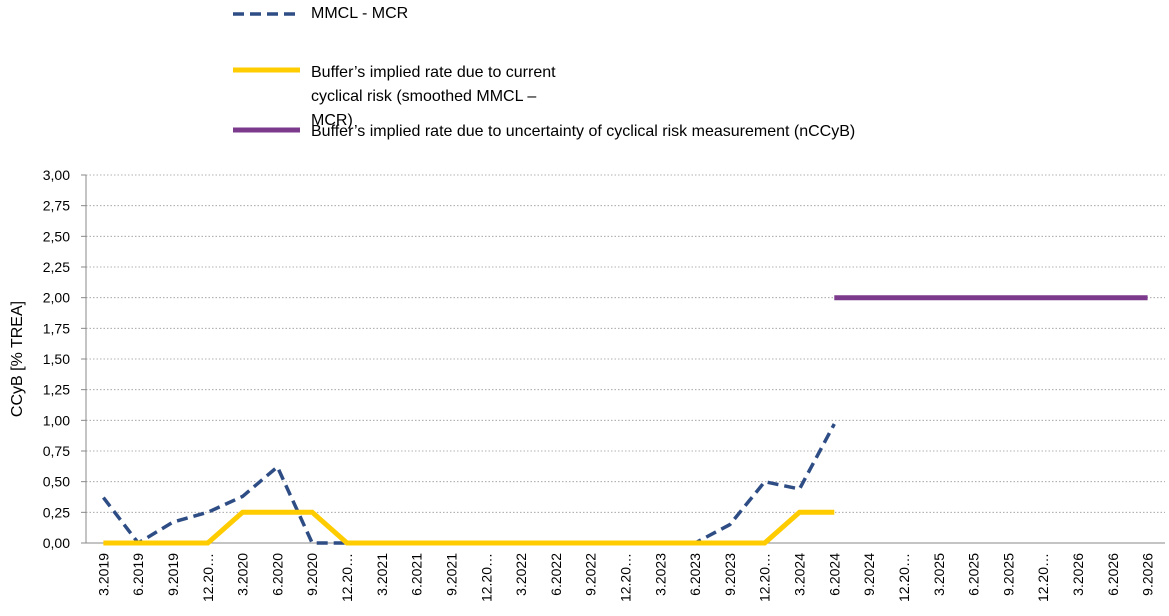 This screenshot has height=616, width=1169. Describe the element at coordinates (800, 574) in the screenshot. I see `x-tick-label: 3.2024` at that location.